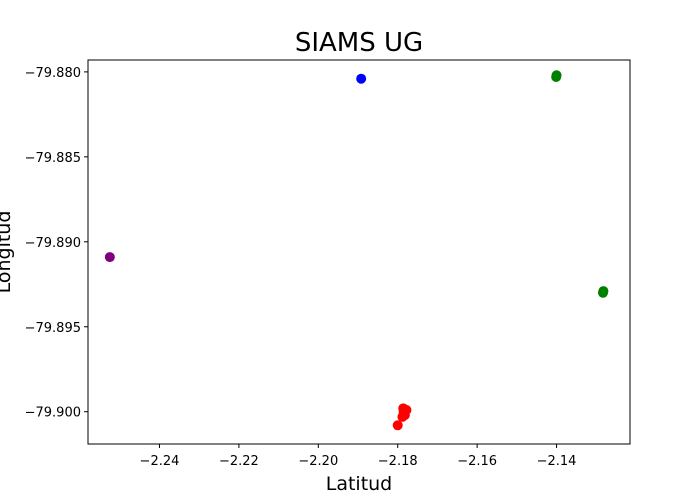 The height and width of the screenshot is (500, 700). Describe the element at coordinates (557, 461) in the screenshot. I see `x-tick-label: −2.14` at that location.